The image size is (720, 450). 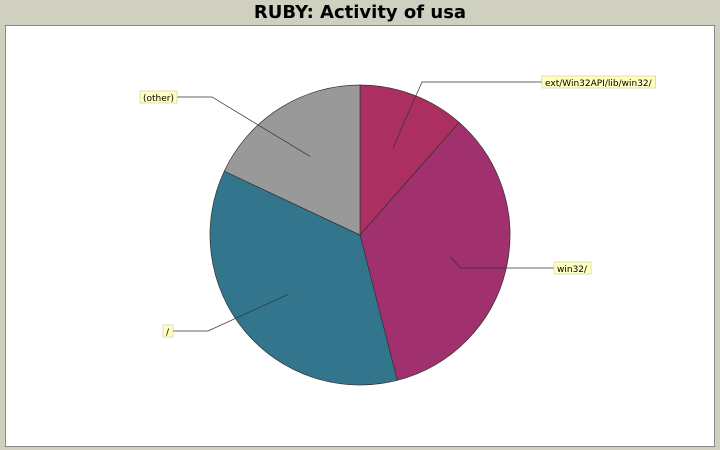 I want to click on slice-label-text: /, so click(x=168, y=333).